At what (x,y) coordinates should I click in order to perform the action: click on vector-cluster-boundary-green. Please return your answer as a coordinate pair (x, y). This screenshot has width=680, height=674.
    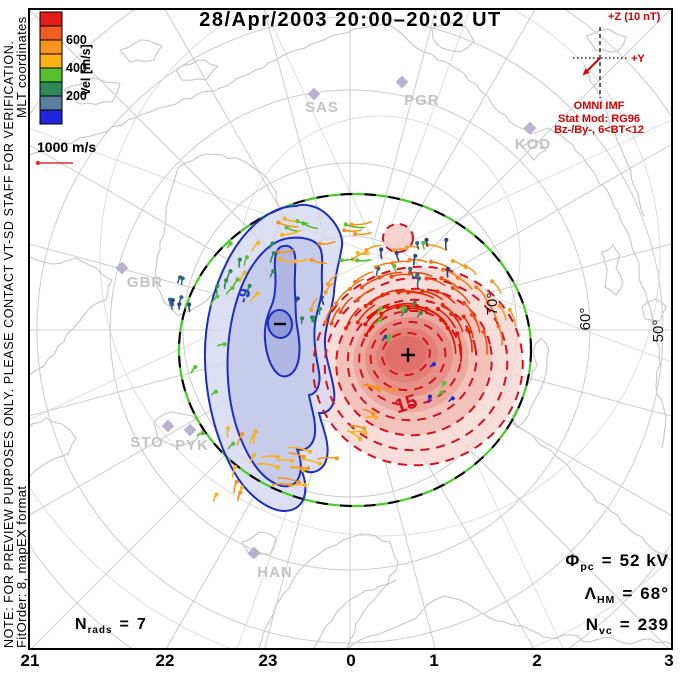
    Looking at the image, I should click on (213, 396).